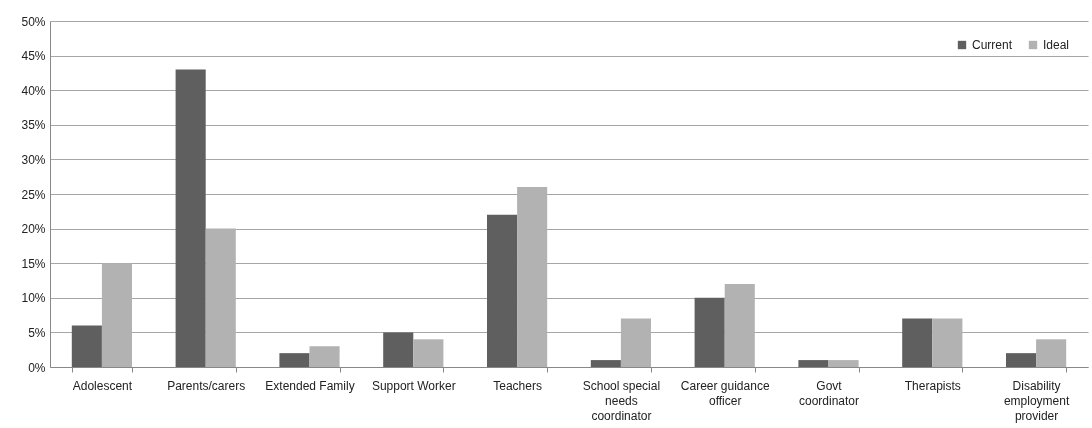  Describe the element at coordinates (310, 385) in the screenshot. I see `x-tick-label: Extended Family` at that location.